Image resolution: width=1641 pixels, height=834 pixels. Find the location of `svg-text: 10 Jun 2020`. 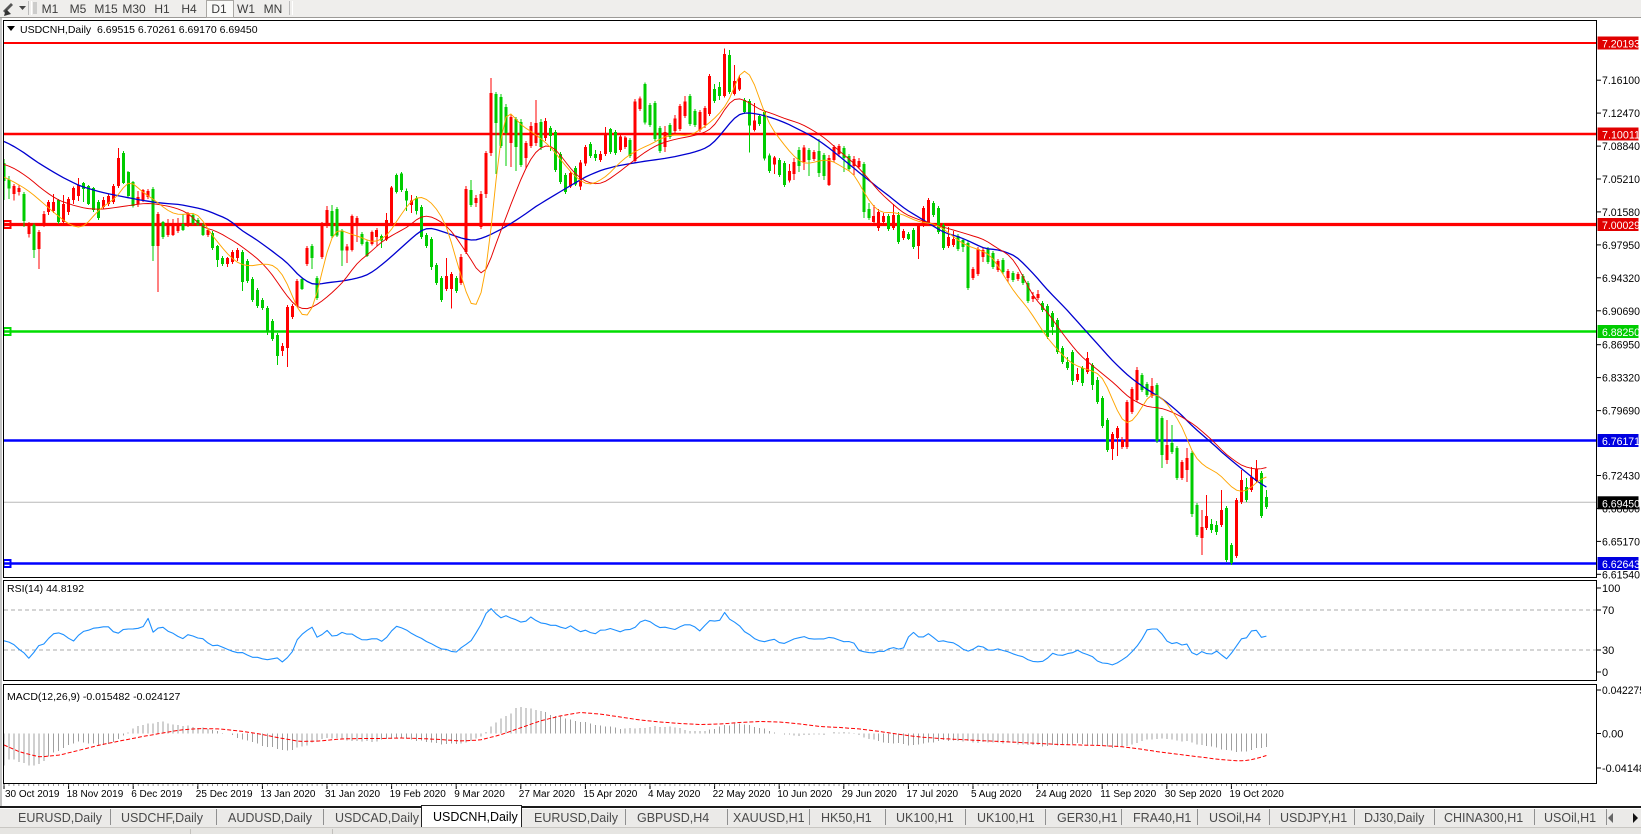

svg-text: 10 Jun 2020 is located at coordinates (804, 794).